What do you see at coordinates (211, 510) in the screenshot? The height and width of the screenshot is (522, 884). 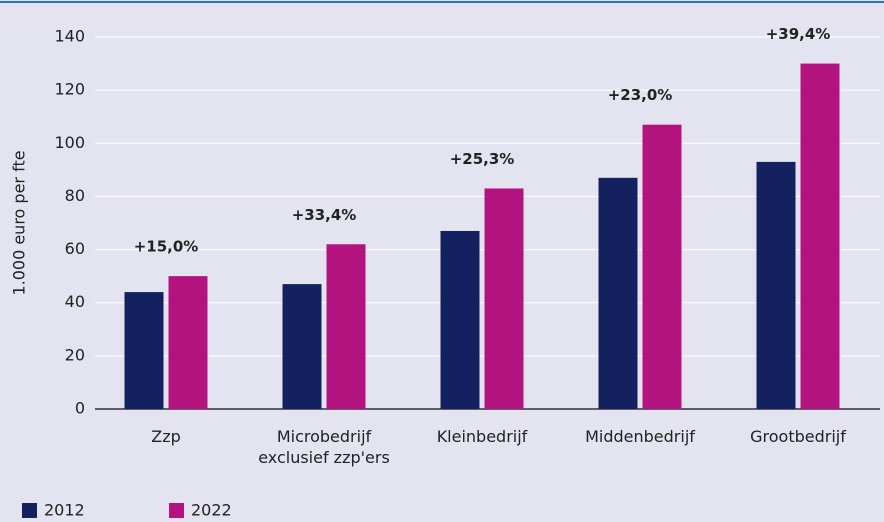 I see `legend-label: 2022` at bounding box center [211, 510].